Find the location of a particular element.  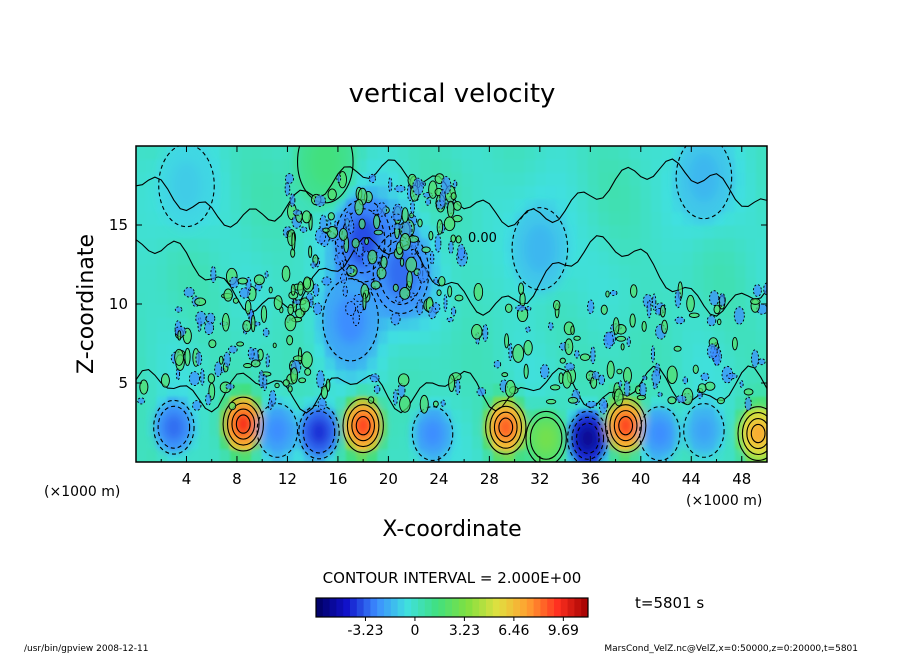

contour-line is located at coordinates (319, 432).